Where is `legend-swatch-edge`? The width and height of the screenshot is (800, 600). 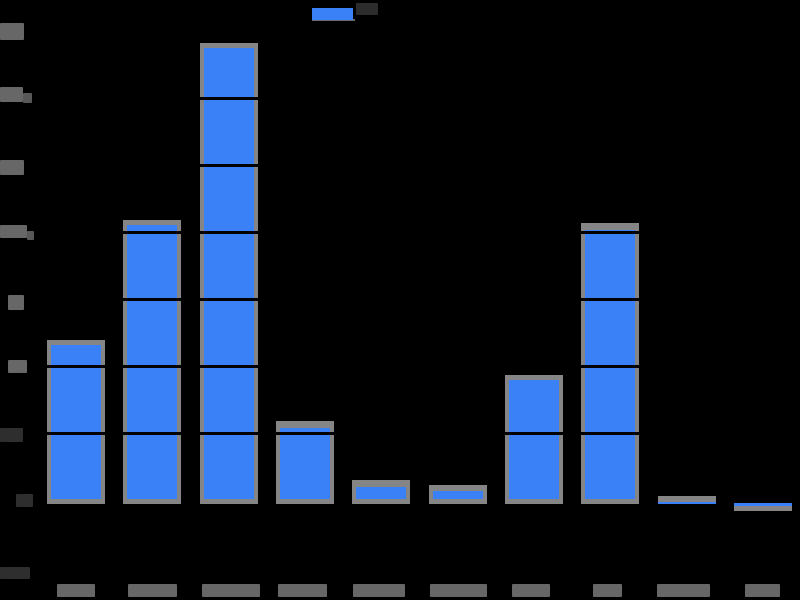 legend-swatch-edge is located at coordinates (333, 20).